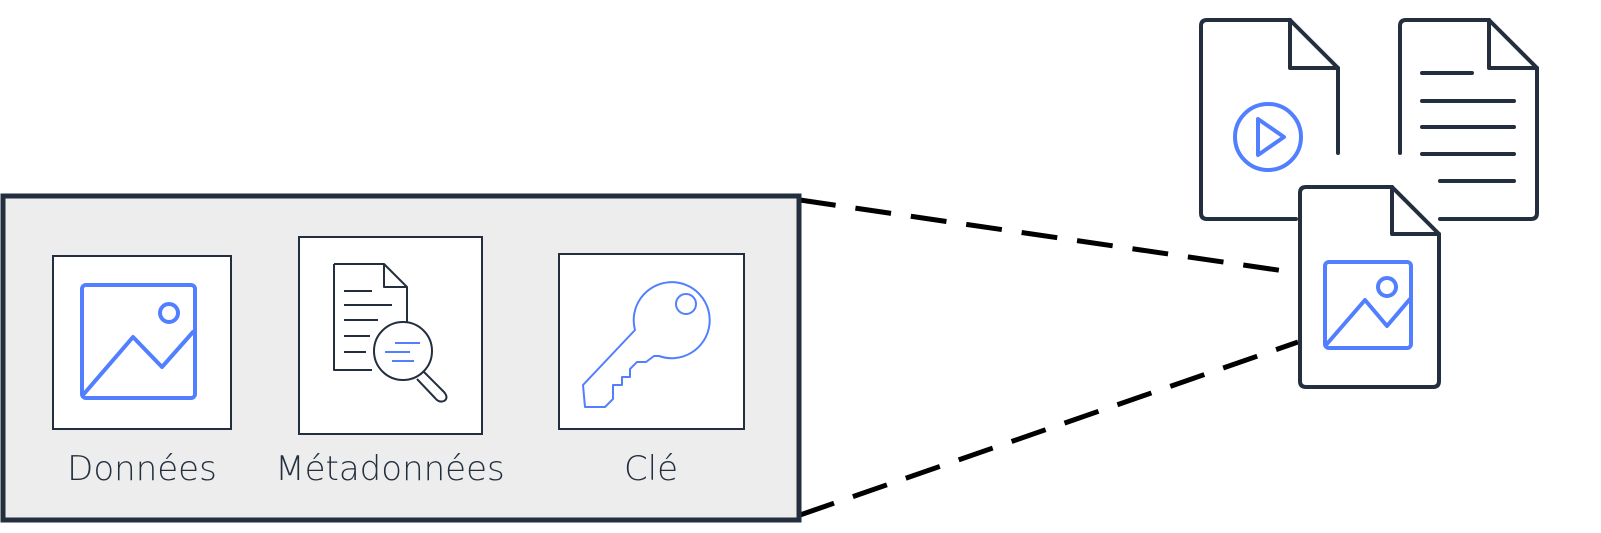  I want to click on component-key-label: Clé, so click(651, 469).